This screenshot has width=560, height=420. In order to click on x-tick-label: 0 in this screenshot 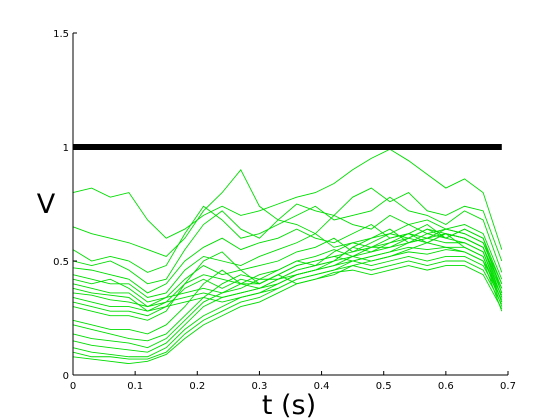, I will do `click(73, 386)`.